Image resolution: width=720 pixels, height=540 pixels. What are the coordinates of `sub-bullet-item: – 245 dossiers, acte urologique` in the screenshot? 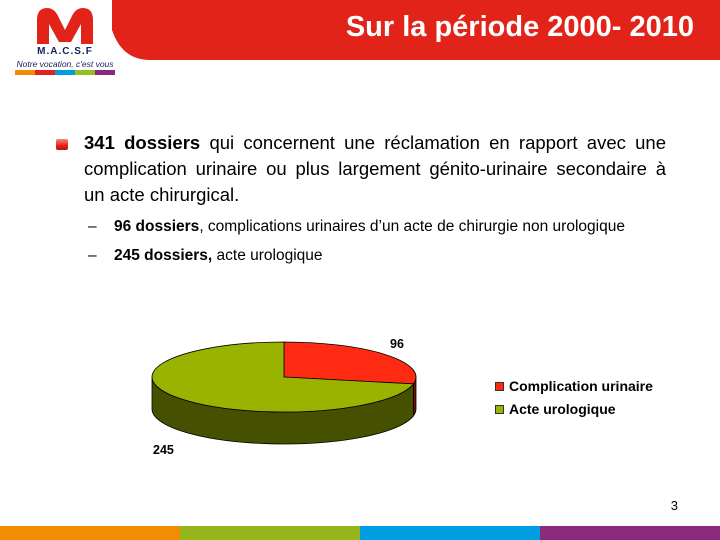 It's located at (375, 255).